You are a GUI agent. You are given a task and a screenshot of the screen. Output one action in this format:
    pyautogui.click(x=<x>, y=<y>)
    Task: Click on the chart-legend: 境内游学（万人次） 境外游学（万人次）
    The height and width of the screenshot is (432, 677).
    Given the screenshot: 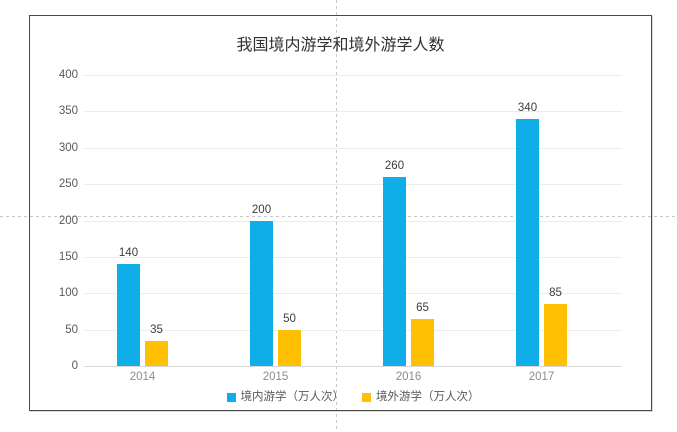 What is the action you would take?
    pyautogui.click(x=353, y=397)
    